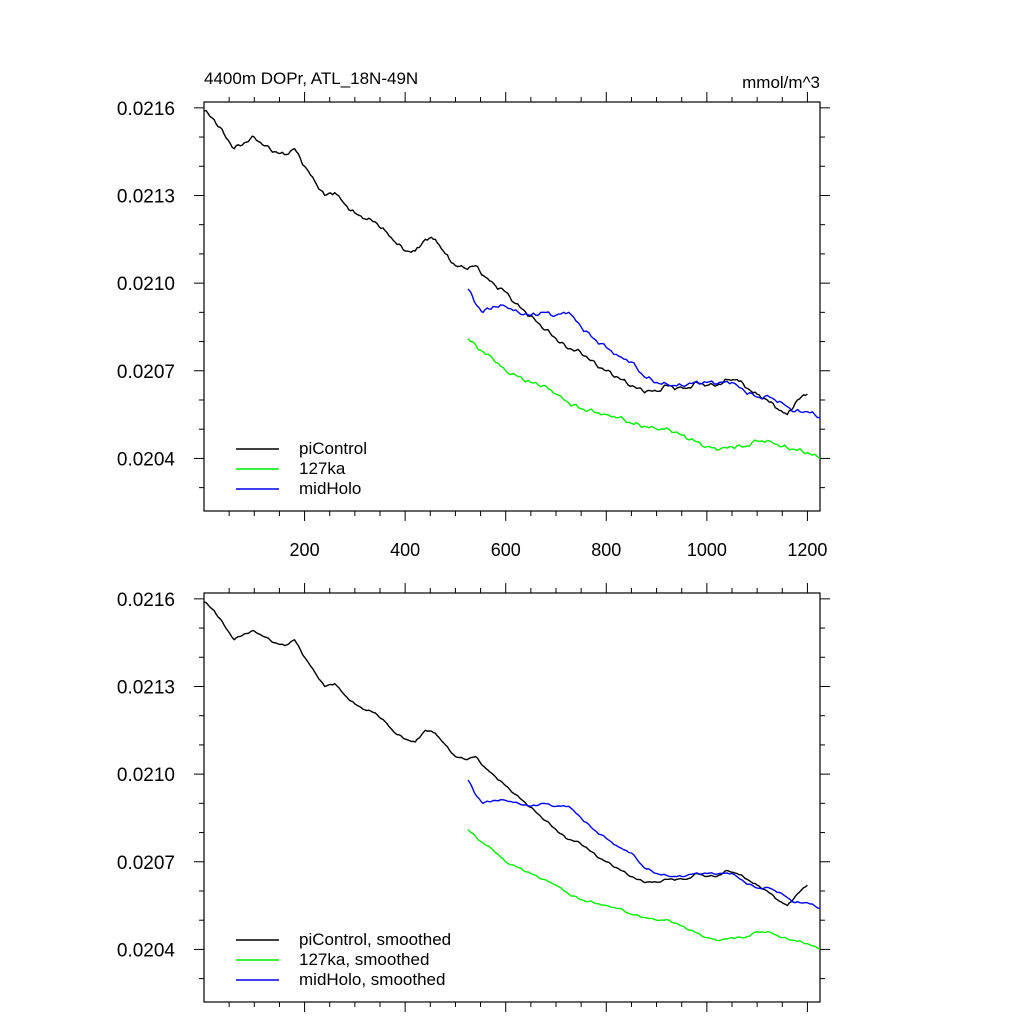 The image size is (1024, 1024). What do you see at coordinates (606, 550) in the screenshot?
I see `x-tick-label: 800` at bounding box center [606, 550].